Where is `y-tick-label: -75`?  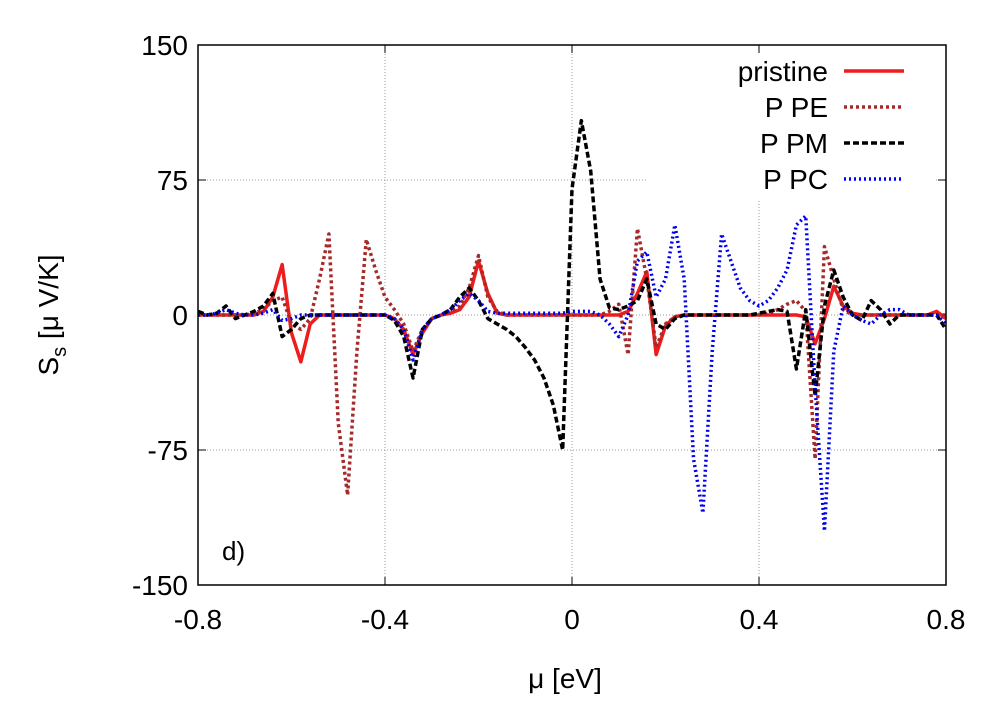 y-tick-label: -75 is located at coordinates (168, 450).